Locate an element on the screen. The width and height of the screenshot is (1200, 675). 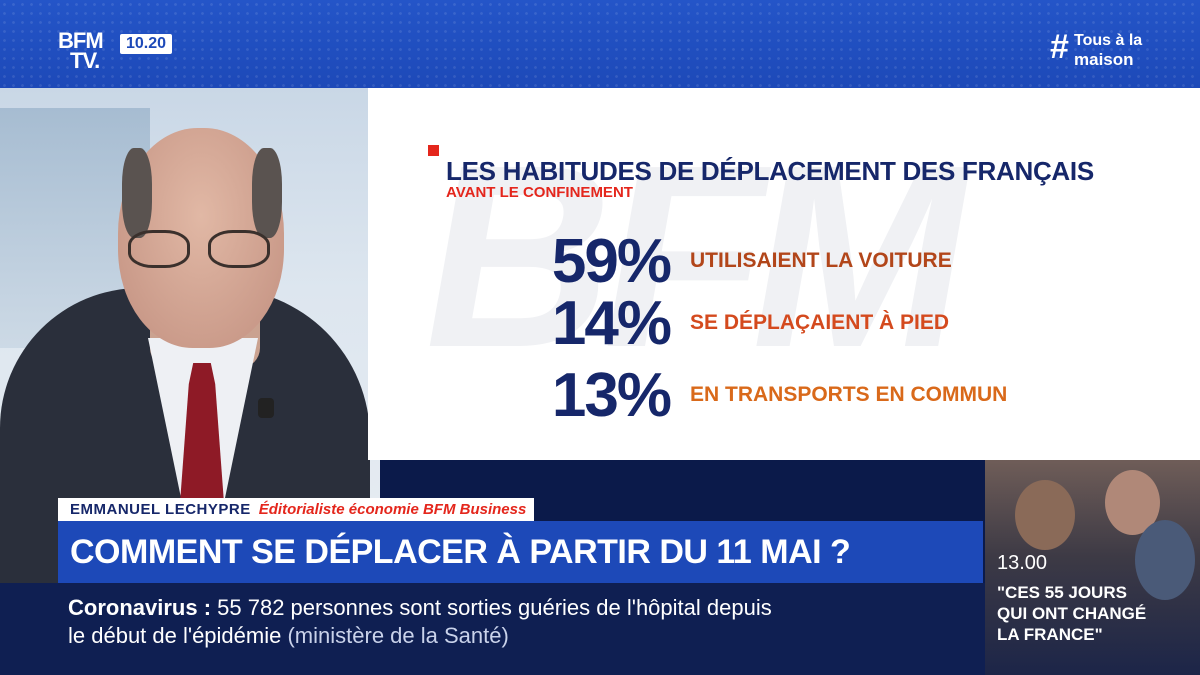
promo-title-line2: QUI ONT CHANGÉ is located at coordinates (1072, 613).